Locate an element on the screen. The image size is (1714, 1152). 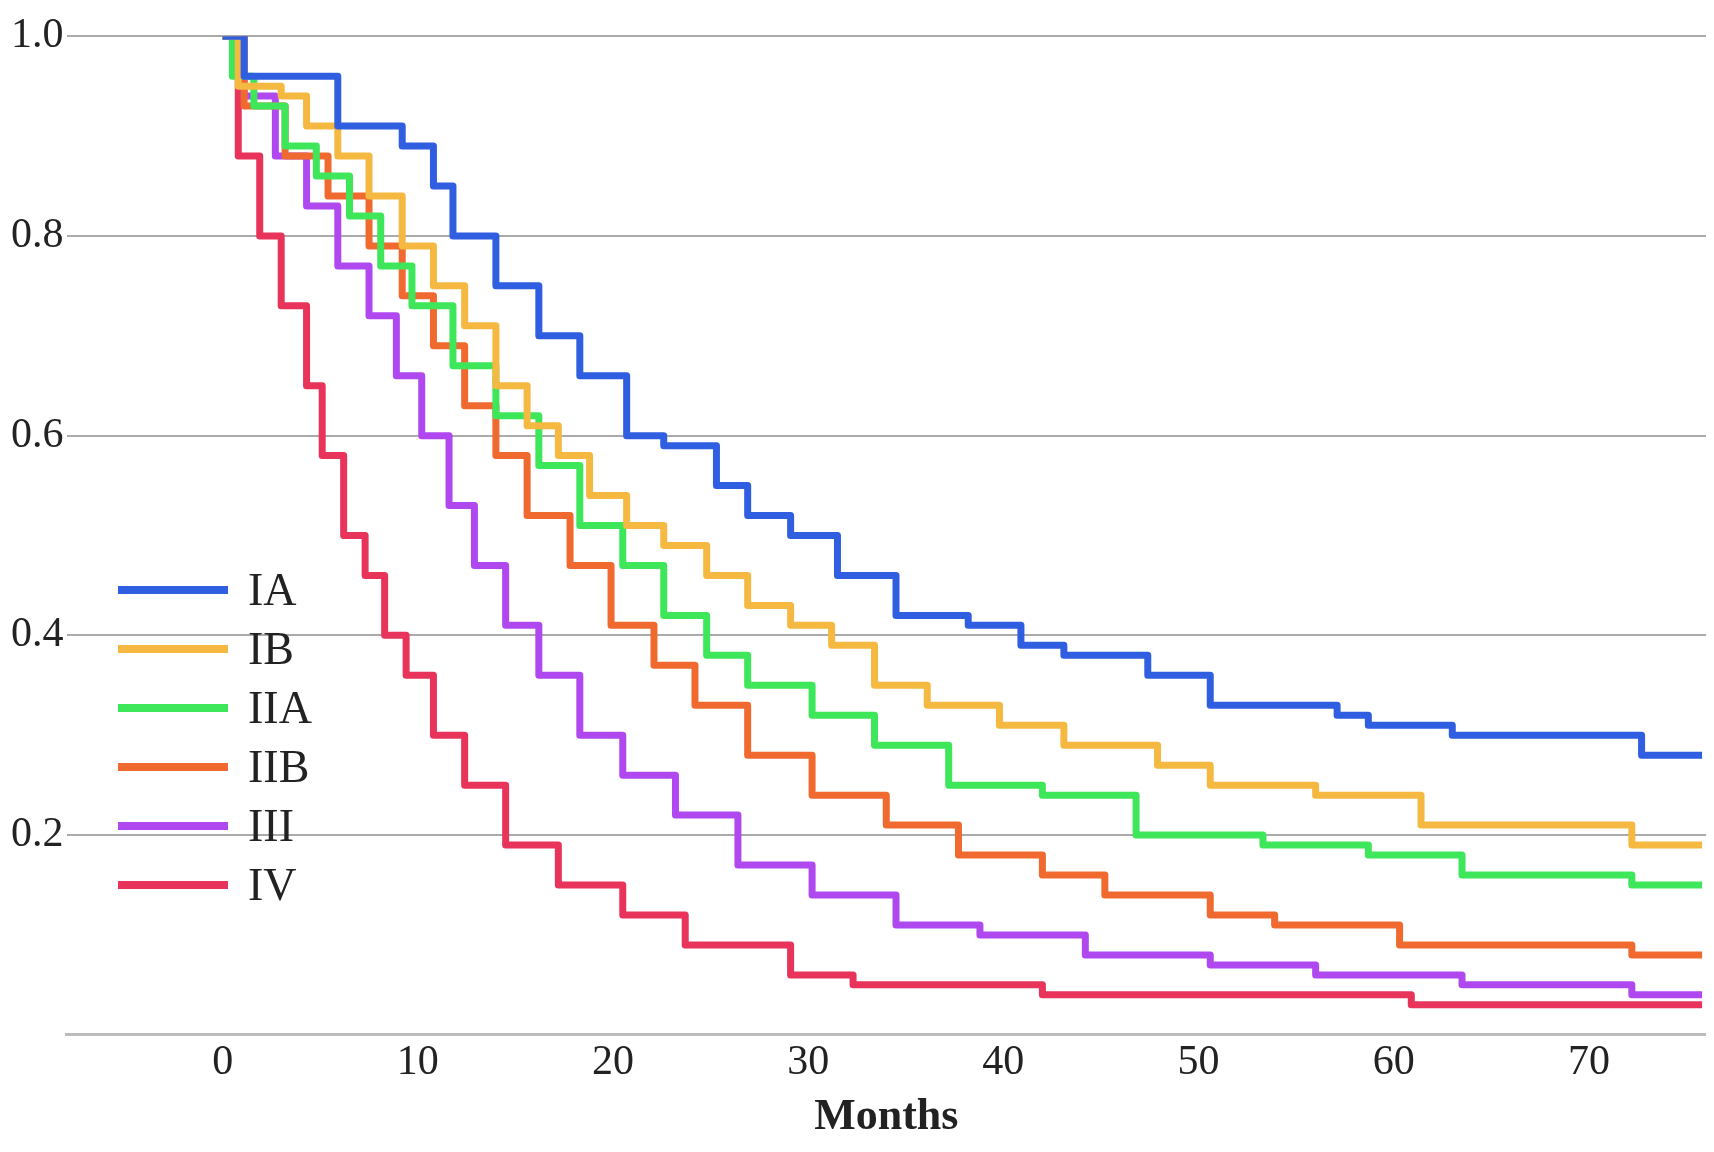
y-tick-label: 0.6 is located at coordinates (37, 432).